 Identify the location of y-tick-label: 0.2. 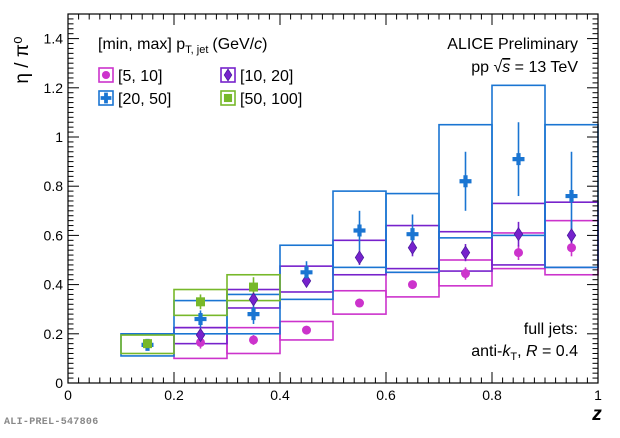
(54, 334).